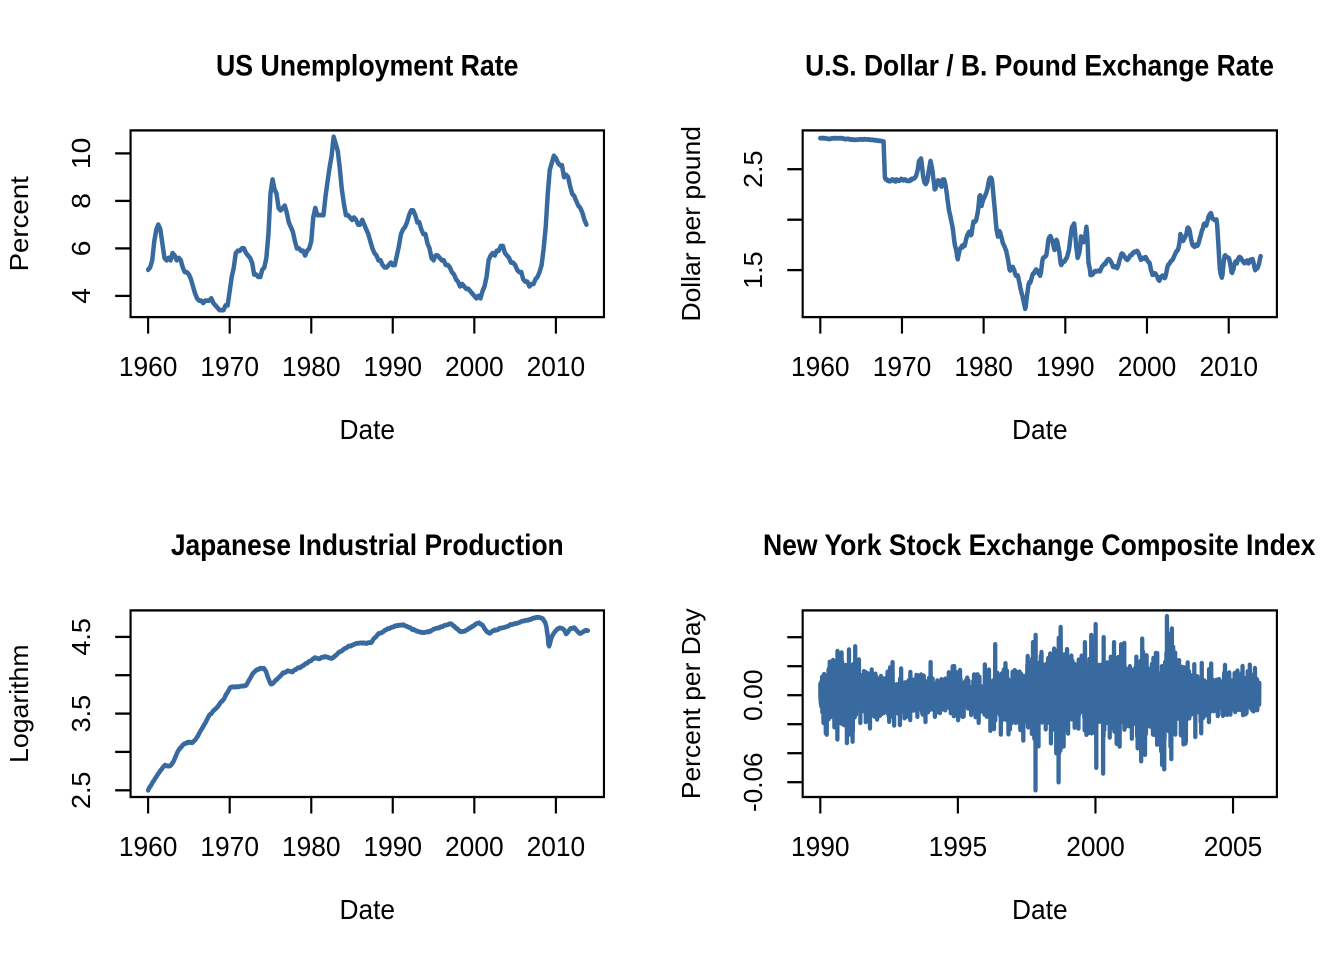  Describe the element at coordinates (958, 846) in the screenshot. I see `svg-text: 1995` at that location.